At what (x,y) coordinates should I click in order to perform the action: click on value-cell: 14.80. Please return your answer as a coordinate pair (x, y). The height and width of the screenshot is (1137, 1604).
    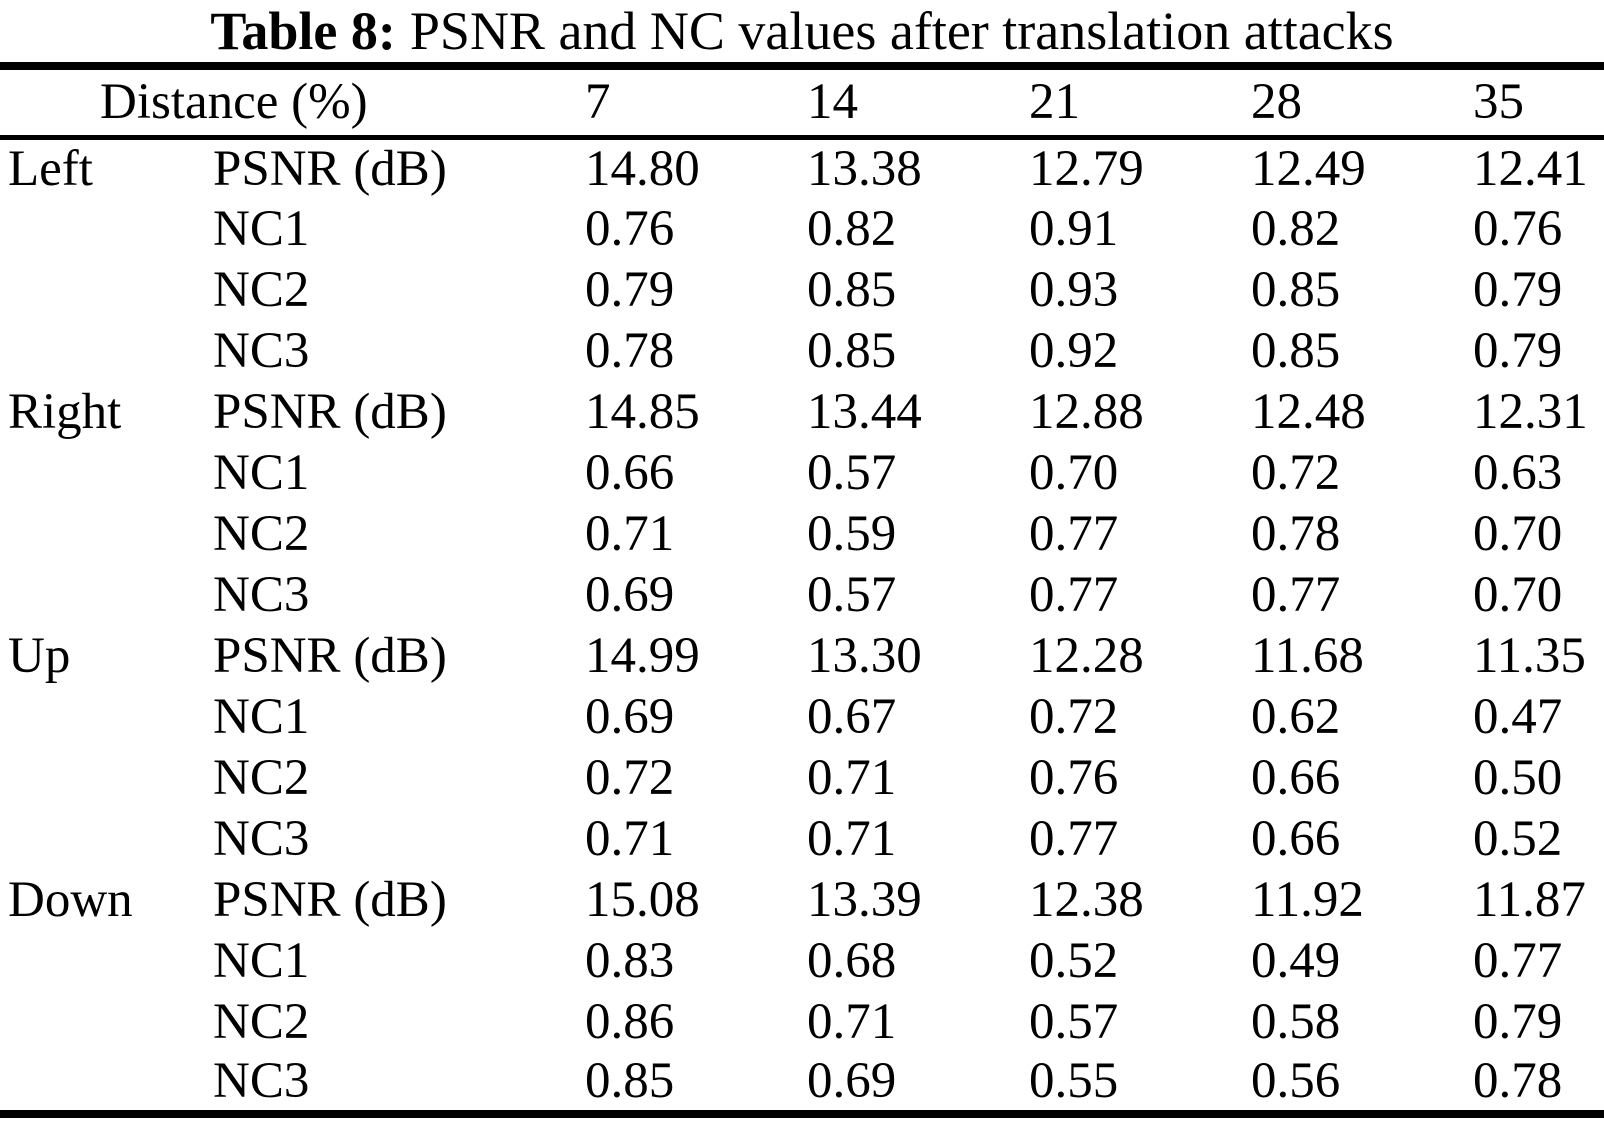
    Looking at the image, I should click on (642, 168).